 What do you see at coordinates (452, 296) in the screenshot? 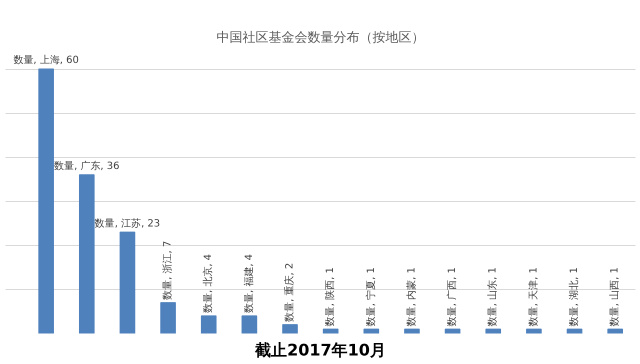
I see `data-label: 数量, 广西, 1` at bounding box center [452, 296].